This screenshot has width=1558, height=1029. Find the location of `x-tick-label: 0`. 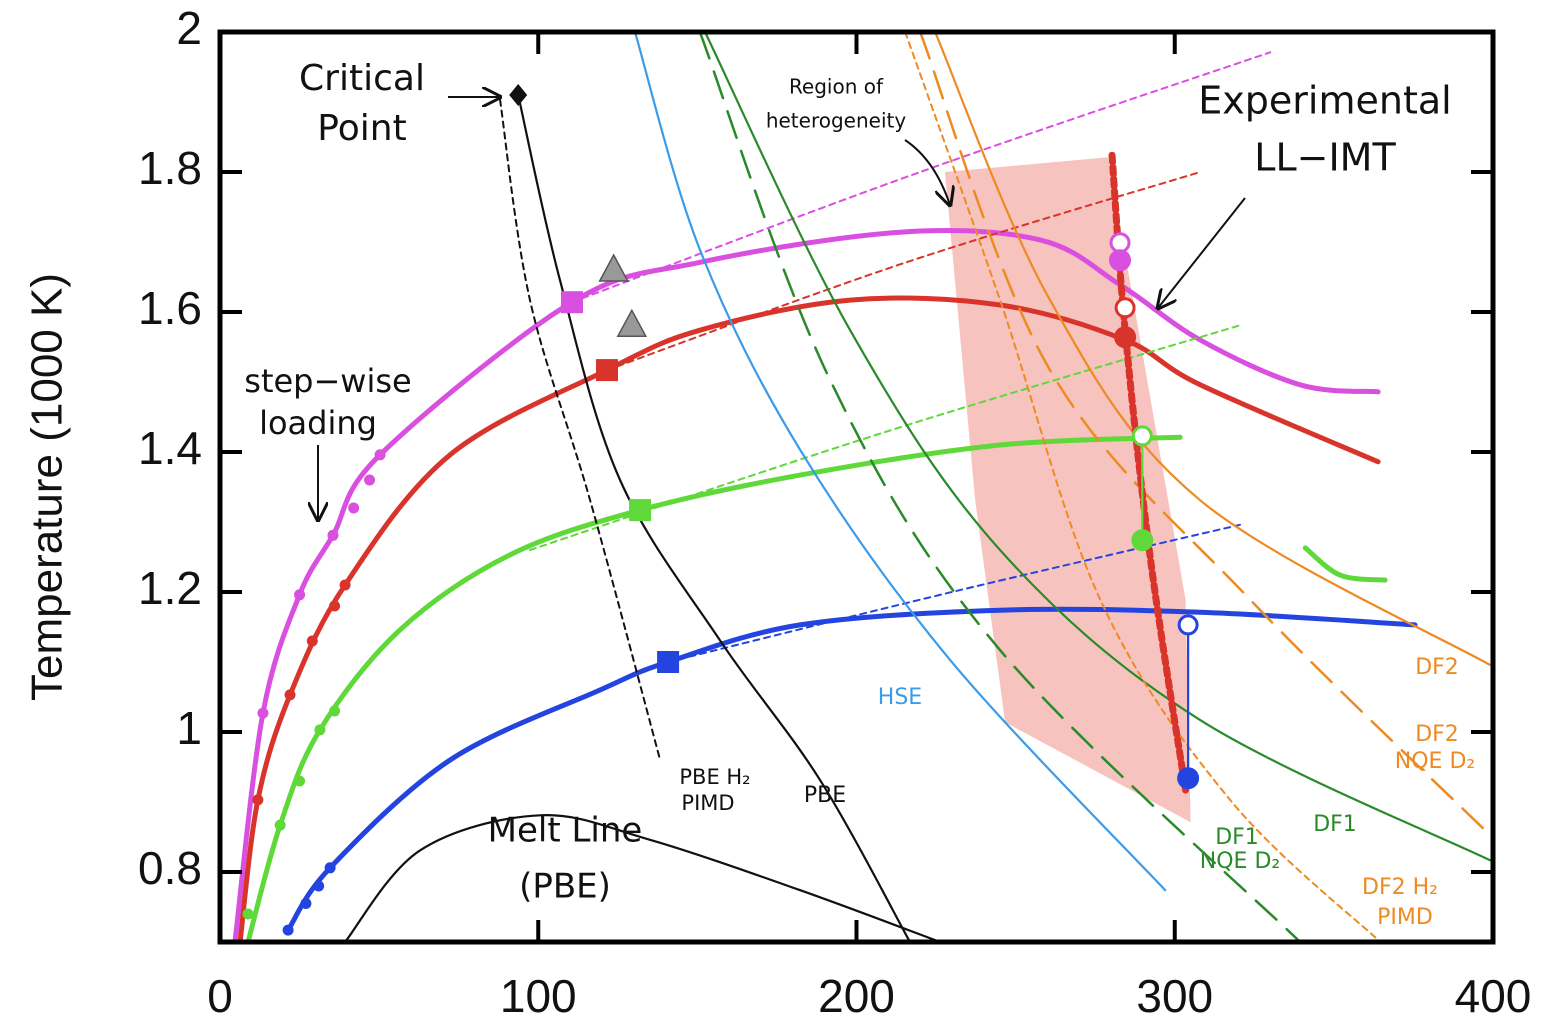

x-tick-label: 0 is located at coordinates (220, 996).